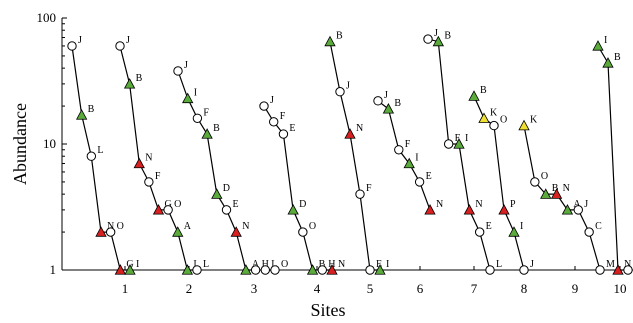  What do you see at coordinates (125, 288) in the screenshot?
I see `x-tick-label: 1` at bounding box center [125, 288].